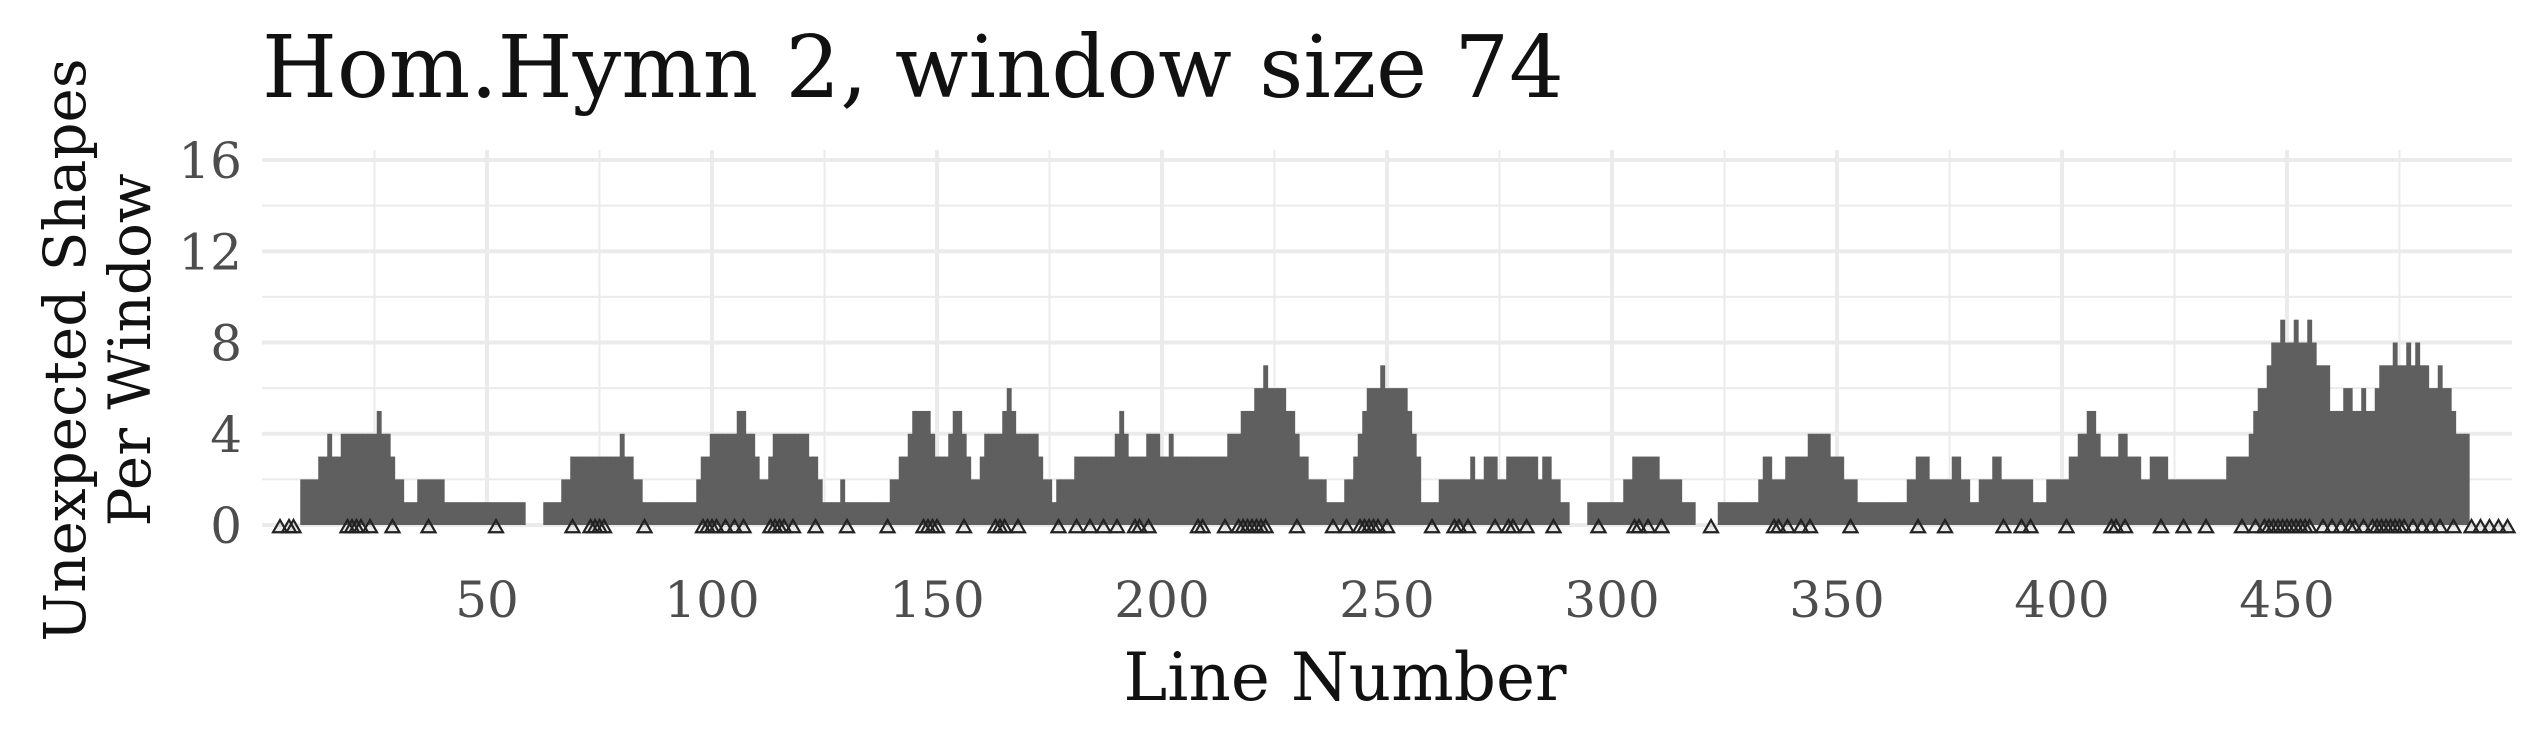 The width and height of the screenshot is (2544, 750). I want to click on y-tick-label: 0, so click(226, 526).